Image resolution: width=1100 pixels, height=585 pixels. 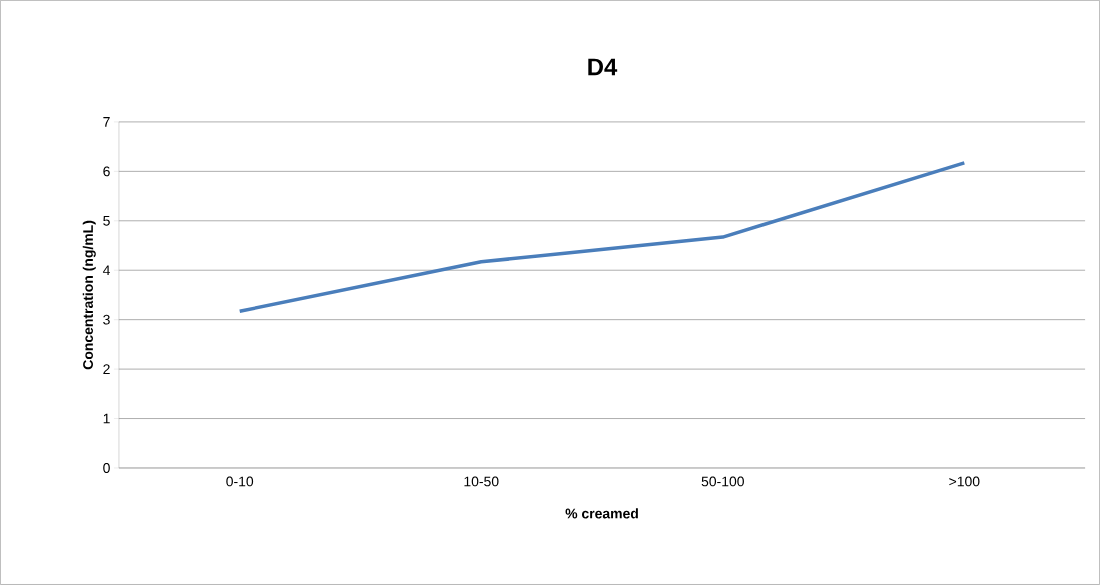 I want to click on y-tick-label: 1, so click(x=106, y=418).